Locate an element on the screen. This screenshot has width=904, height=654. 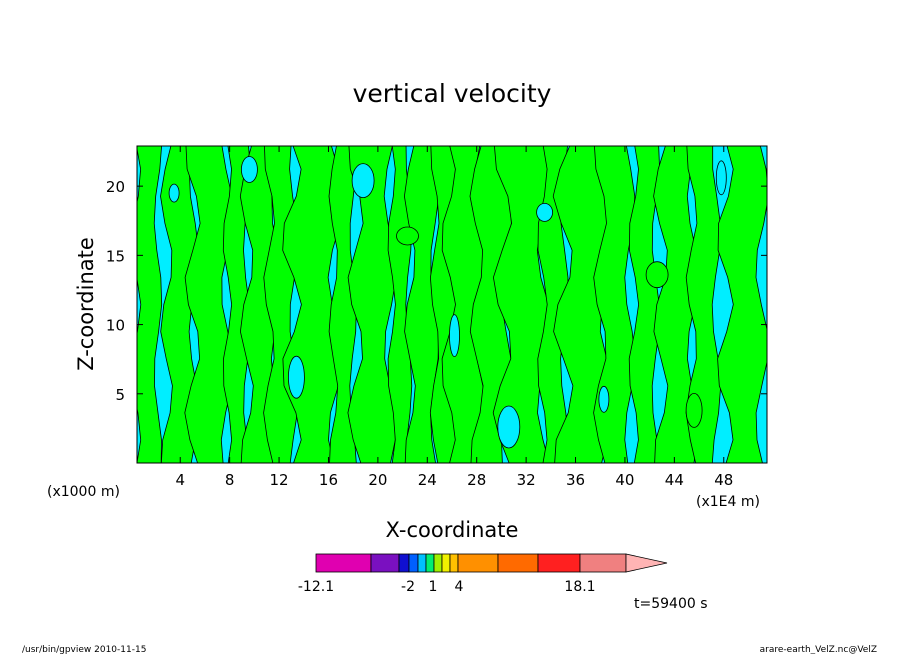
x-tick-label: 36 is located at coordinates (575, 480).